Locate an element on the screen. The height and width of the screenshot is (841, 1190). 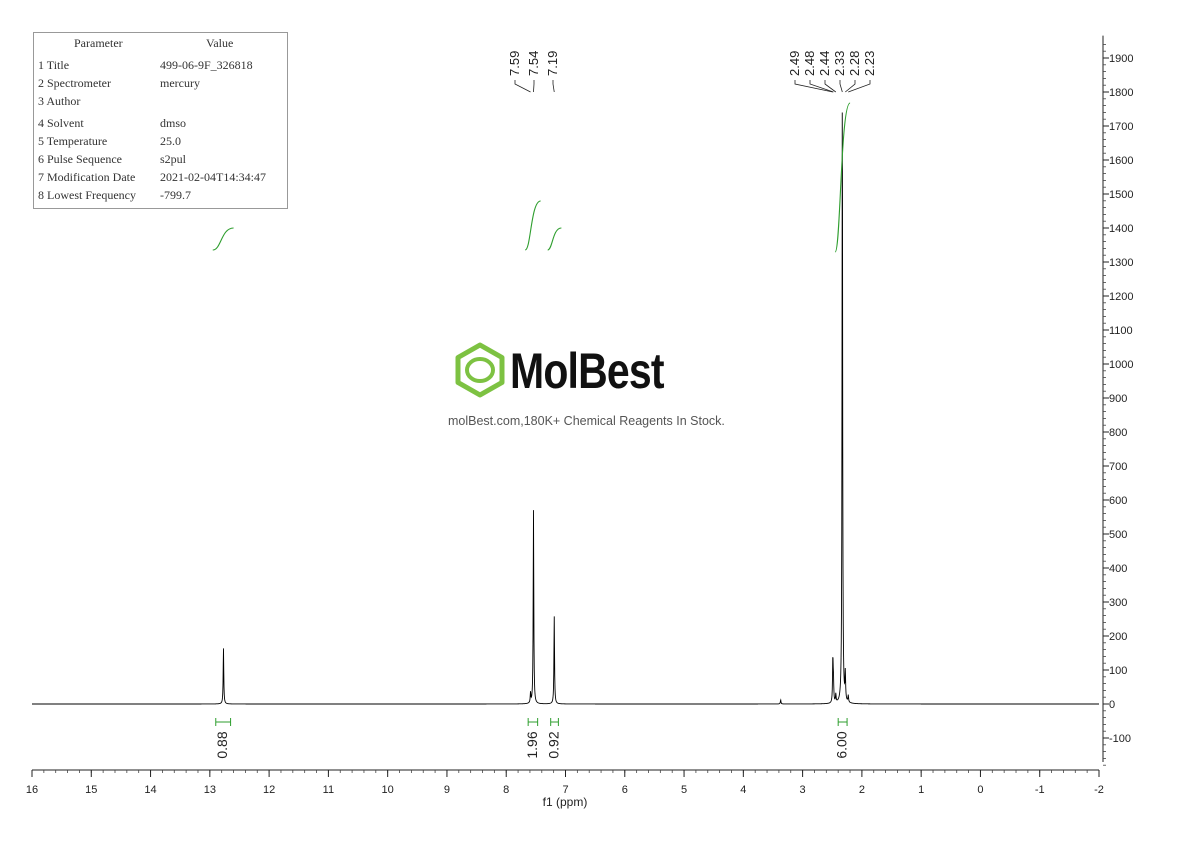
x-tick-label: 13 is located at coordinates (210, 790).